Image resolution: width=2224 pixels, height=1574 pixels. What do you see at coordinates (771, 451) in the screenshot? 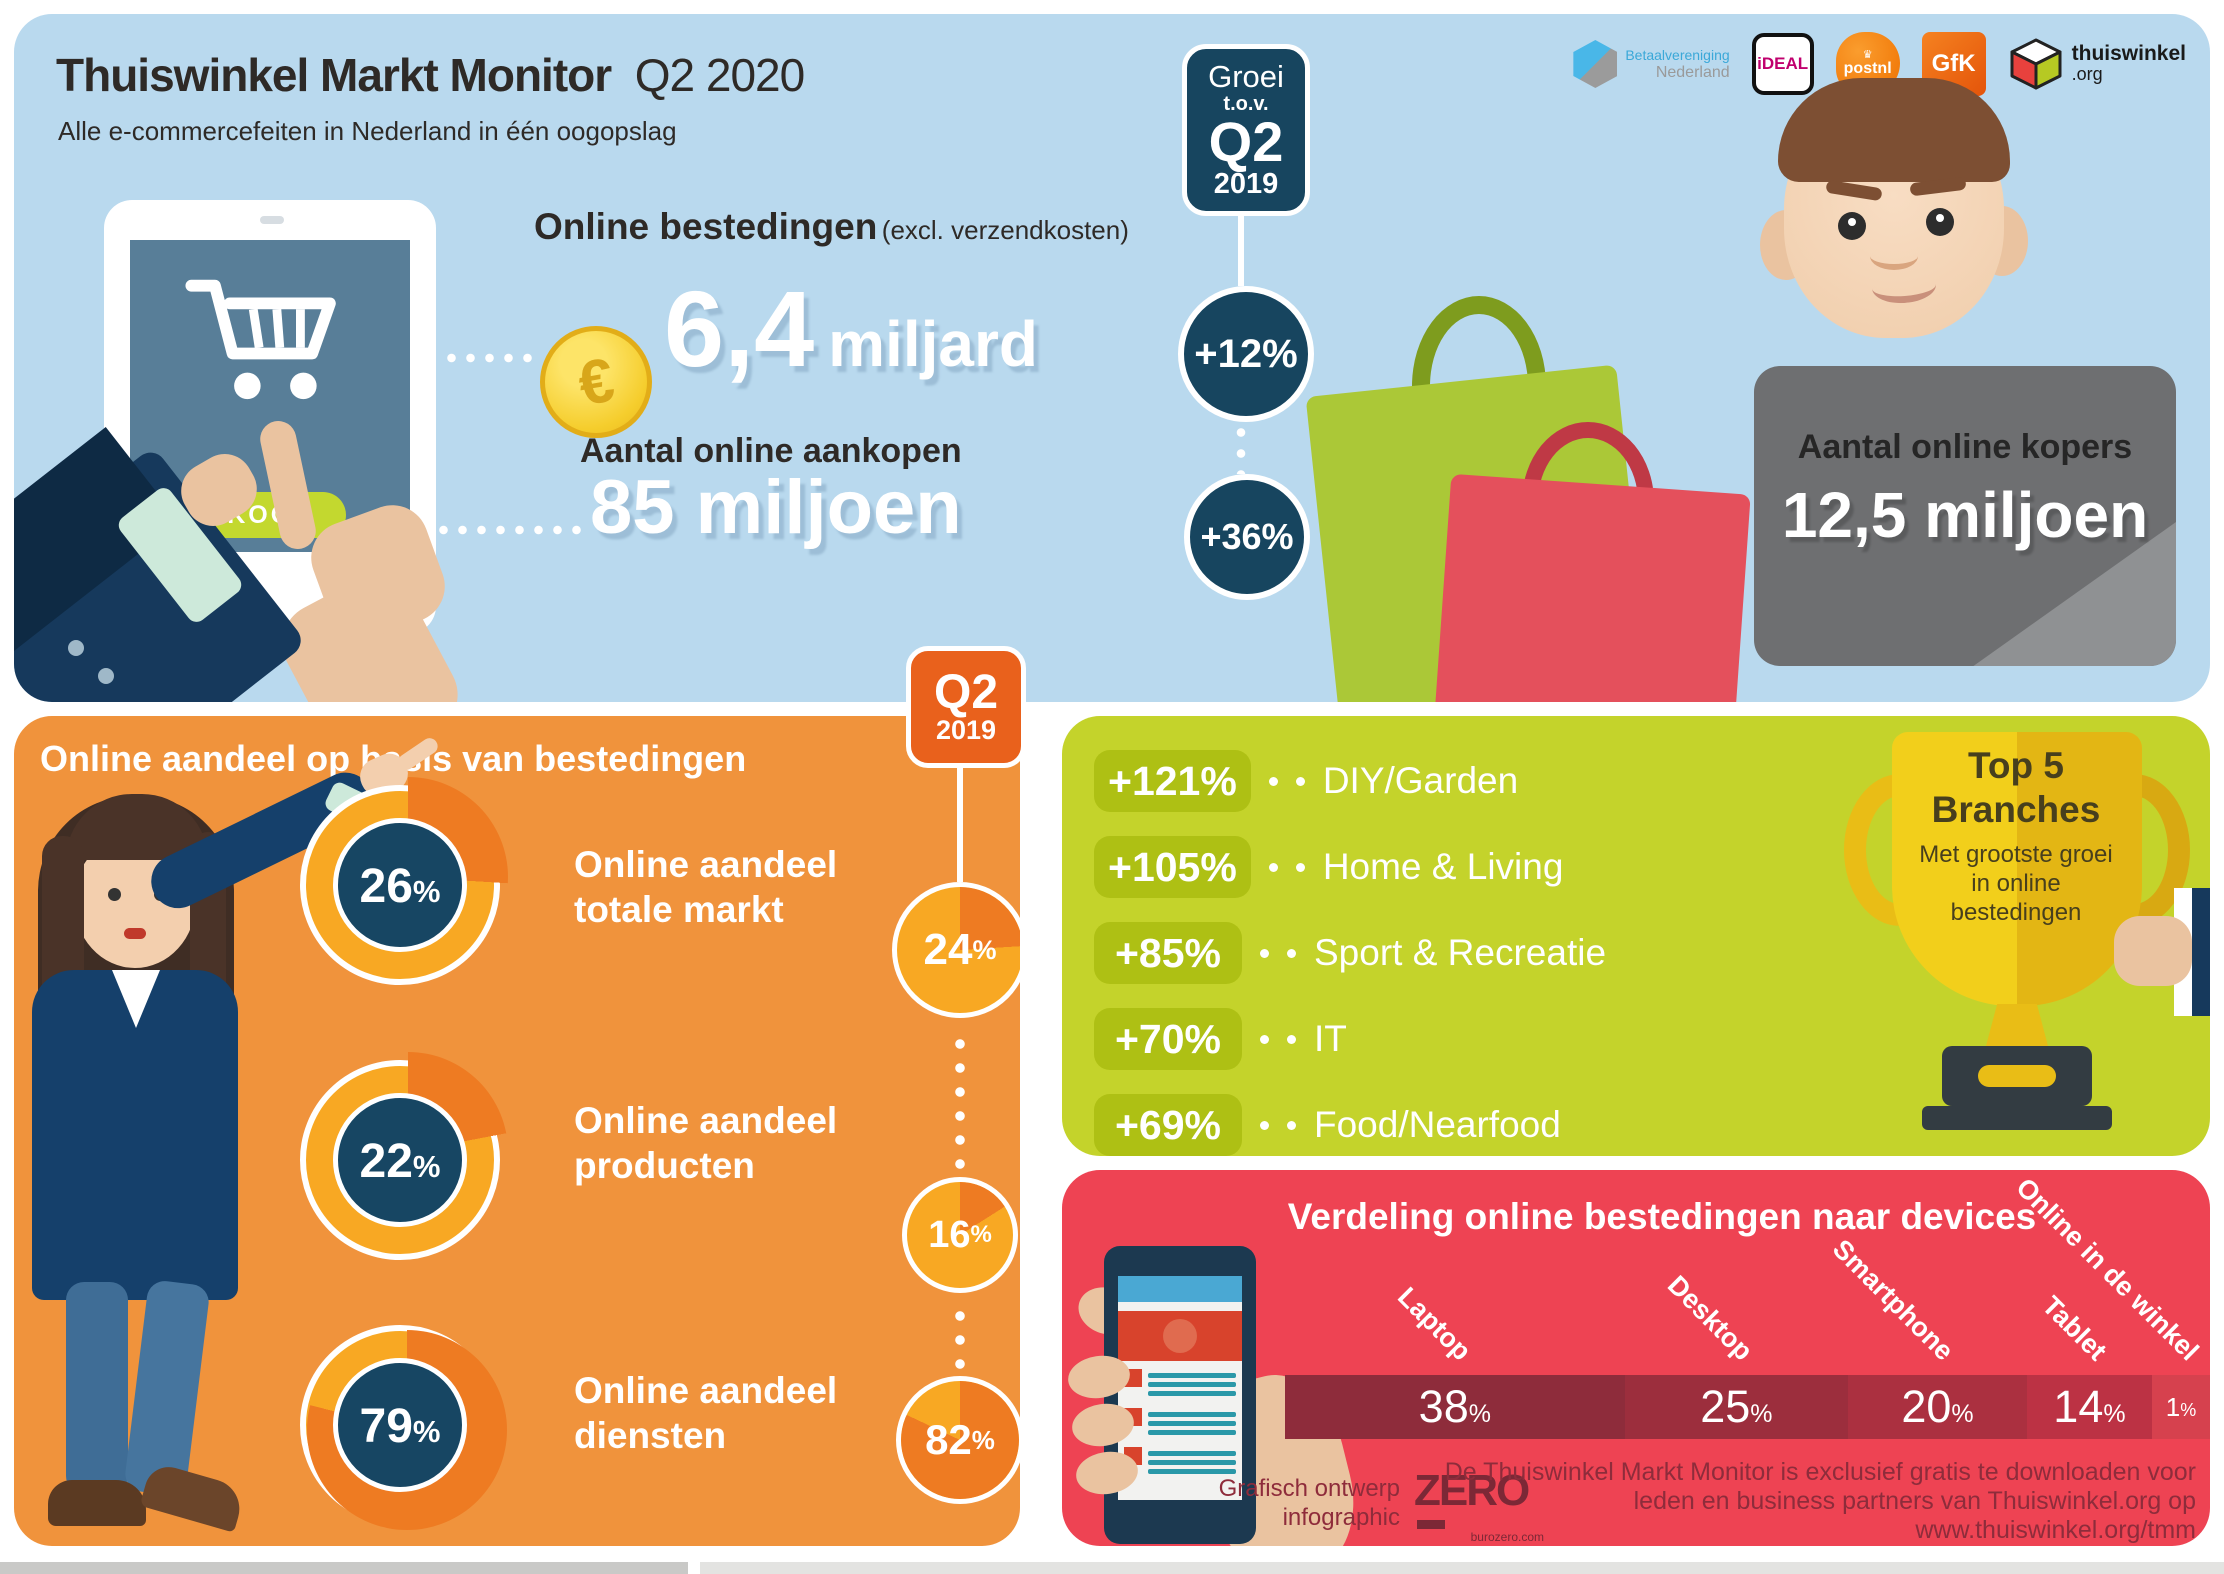
I see `purchases-label: Aantal online aankopen` at bounding box center [771, 451].